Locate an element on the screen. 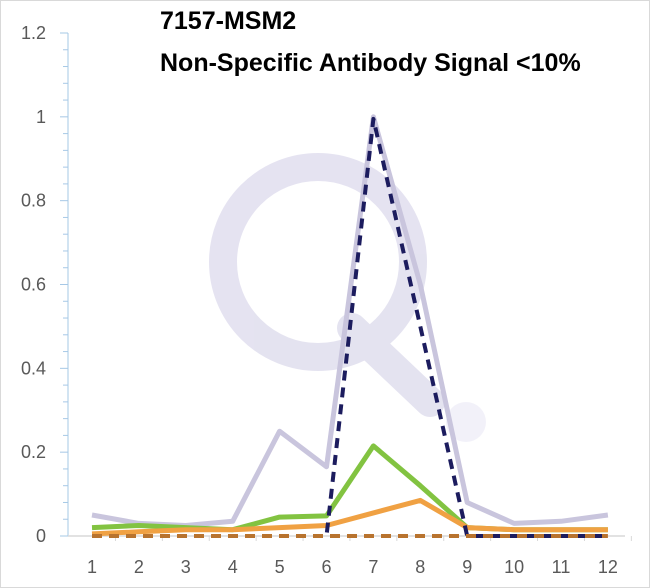 The image size is (650, 588). x-tick-label: 3 is located at coordinates (186, 567).